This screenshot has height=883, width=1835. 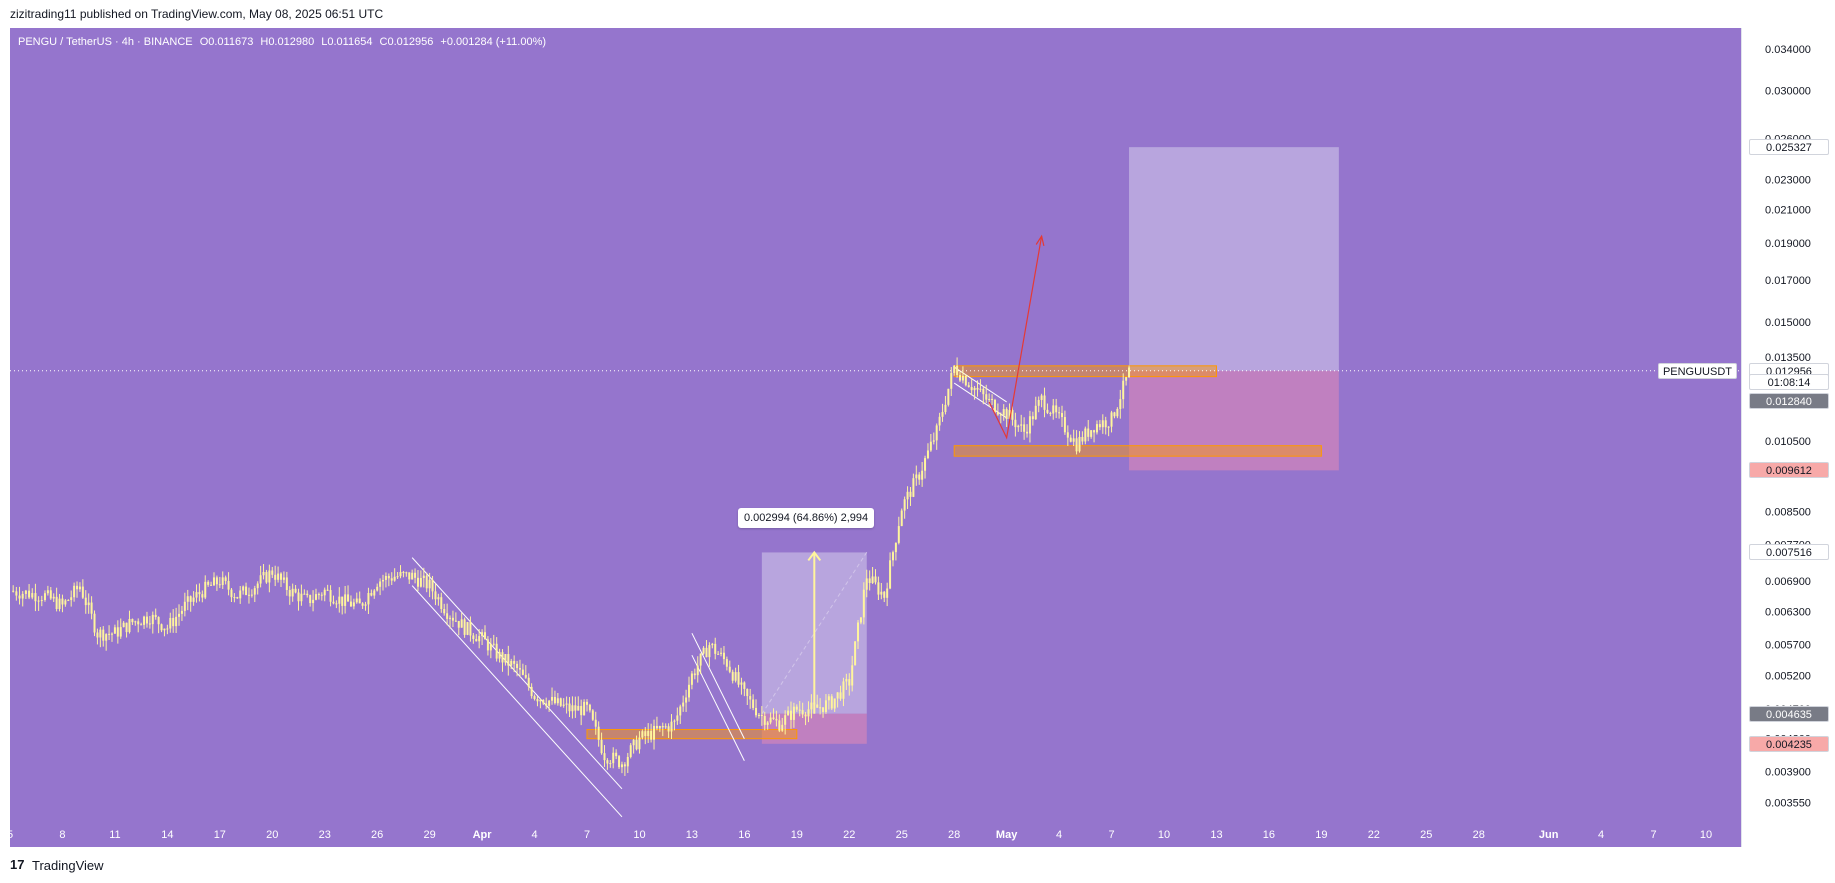 I want to click on time-tick-label: 8, so click(x=62, y=835).